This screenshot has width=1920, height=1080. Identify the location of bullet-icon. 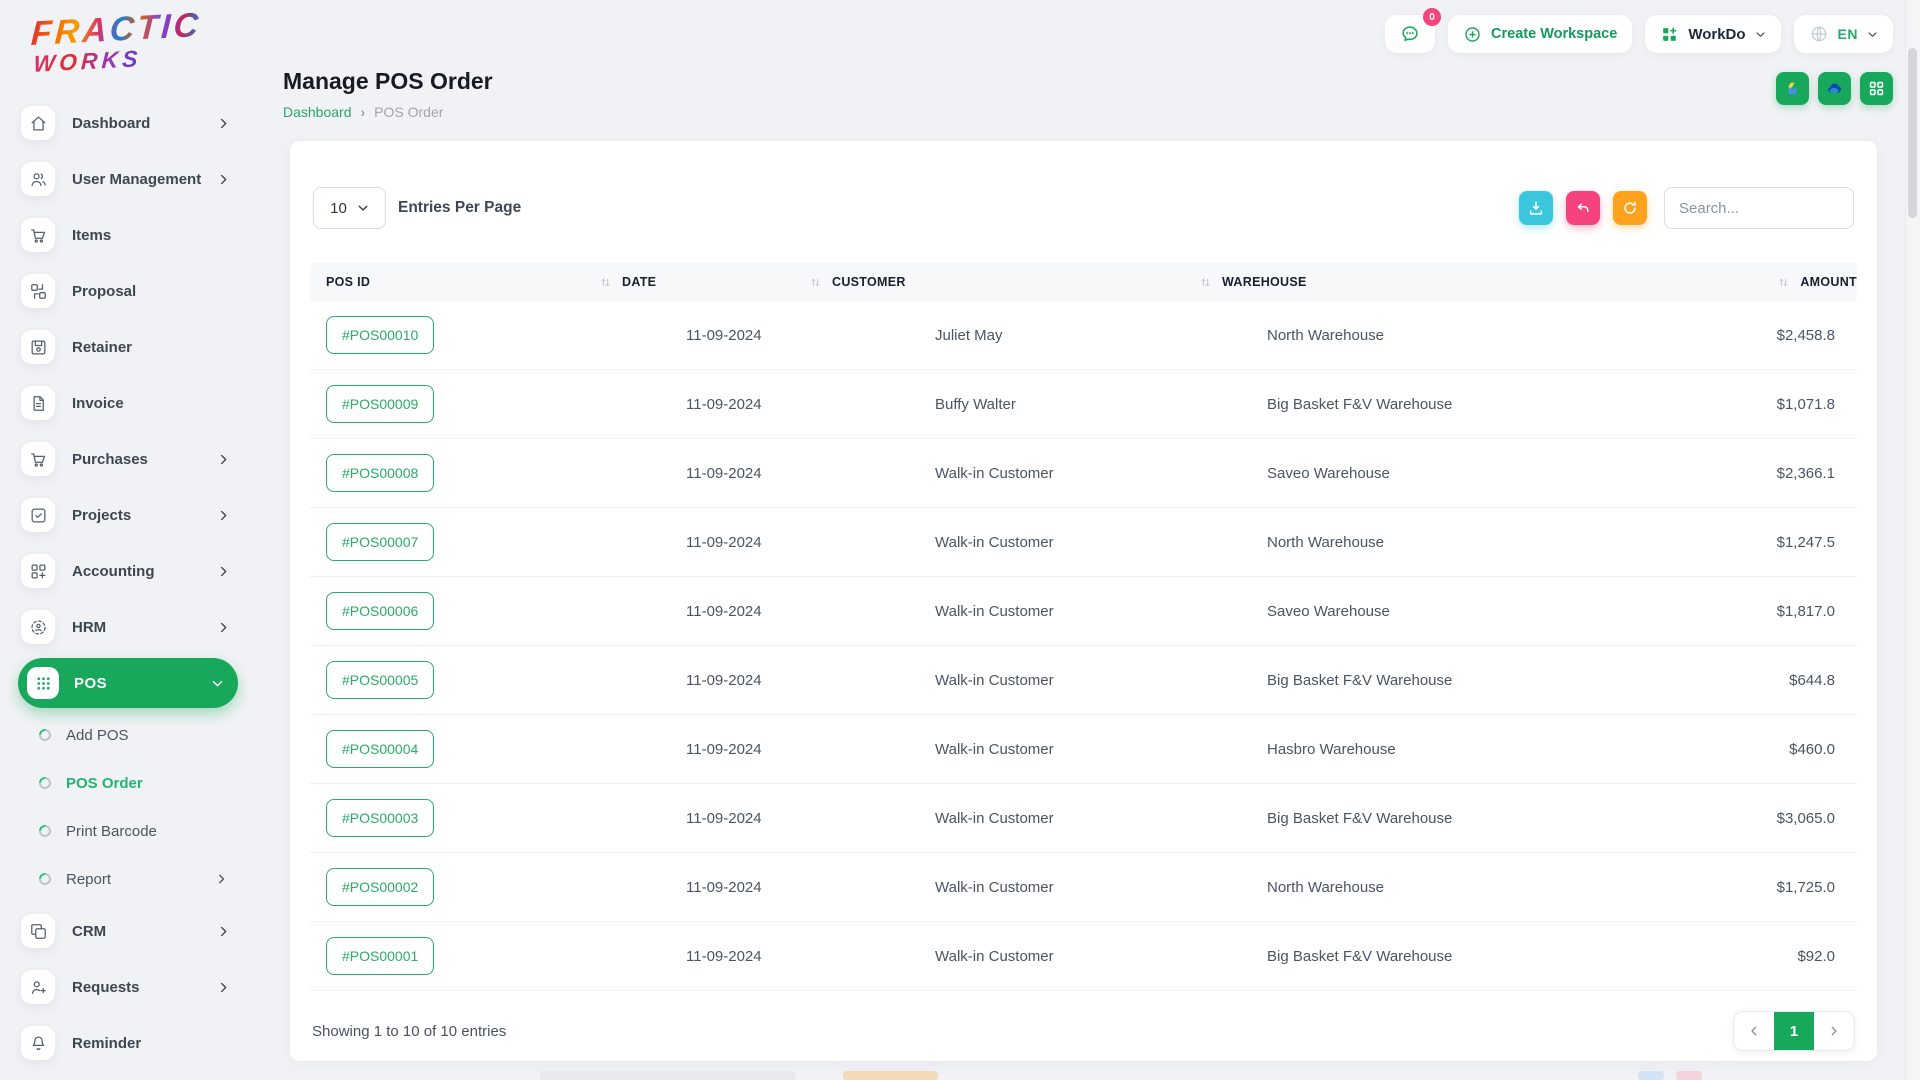
(45, 783).